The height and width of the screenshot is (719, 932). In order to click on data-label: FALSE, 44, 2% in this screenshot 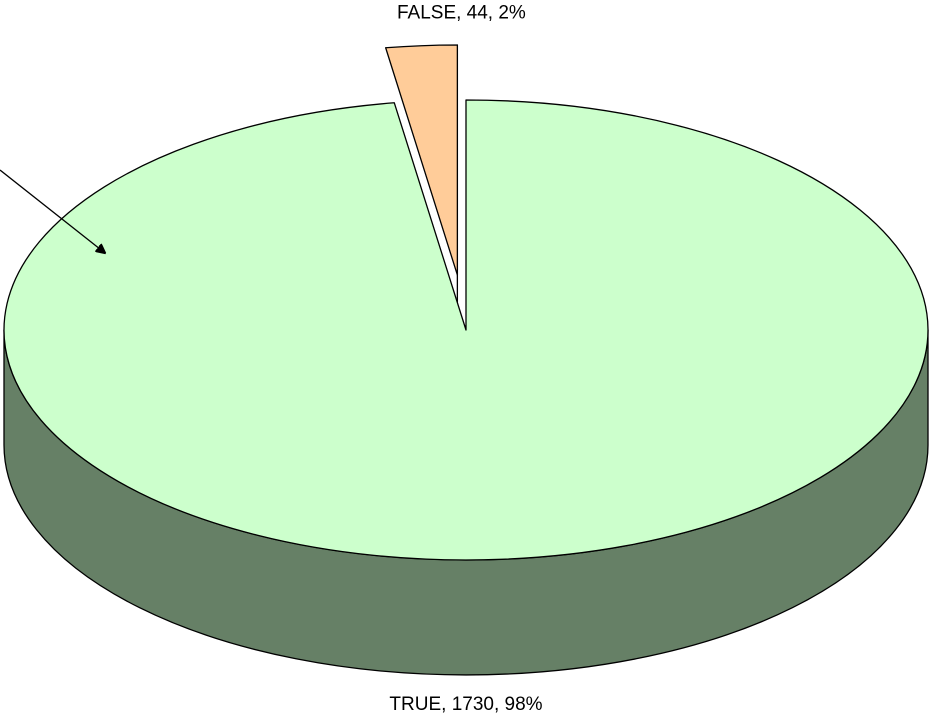, I will do `click(461, 13)`.